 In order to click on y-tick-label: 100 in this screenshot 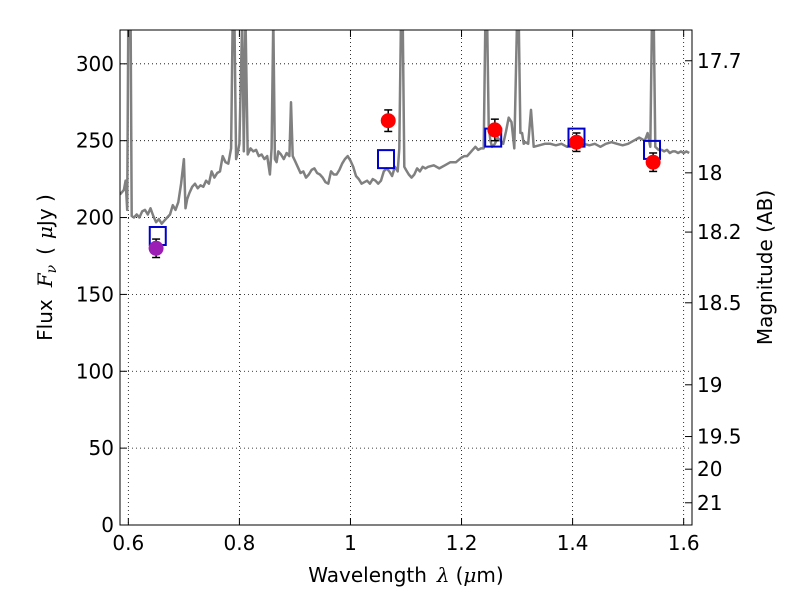, I will do `click(95, 371)`.